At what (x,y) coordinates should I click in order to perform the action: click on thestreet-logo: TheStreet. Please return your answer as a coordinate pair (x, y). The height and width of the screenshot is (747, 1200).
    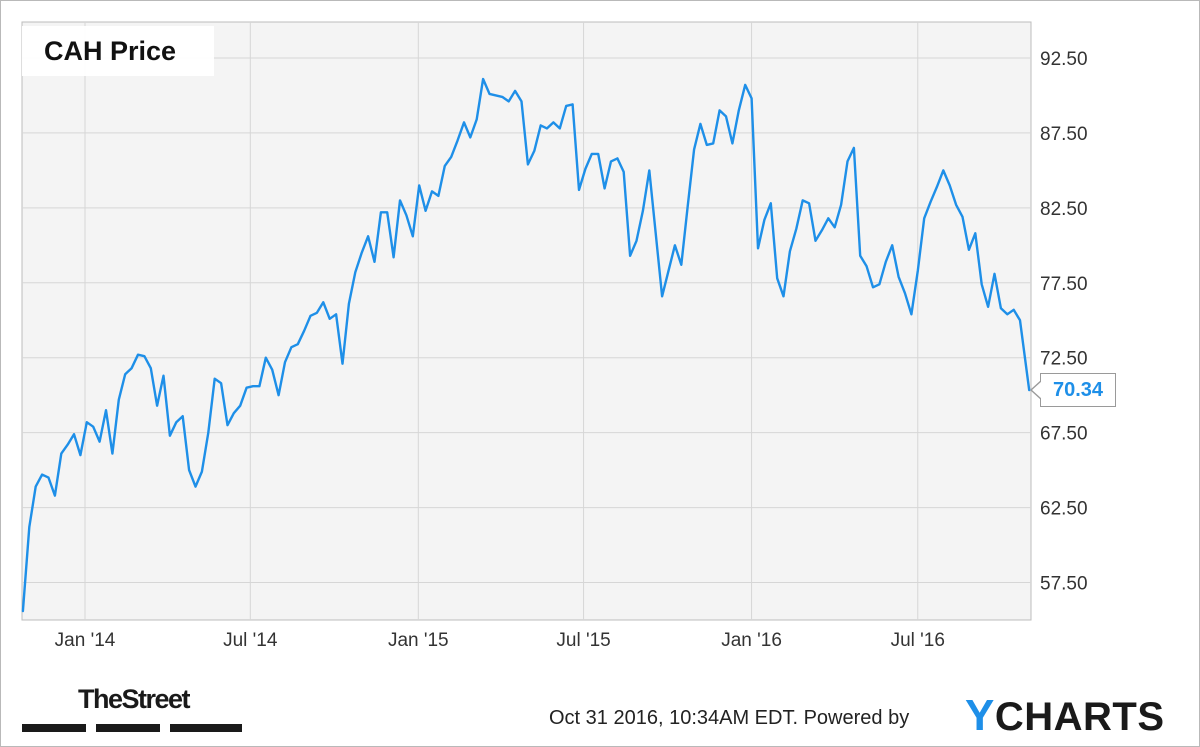
    Looking at the image, I should click on (132, 709).